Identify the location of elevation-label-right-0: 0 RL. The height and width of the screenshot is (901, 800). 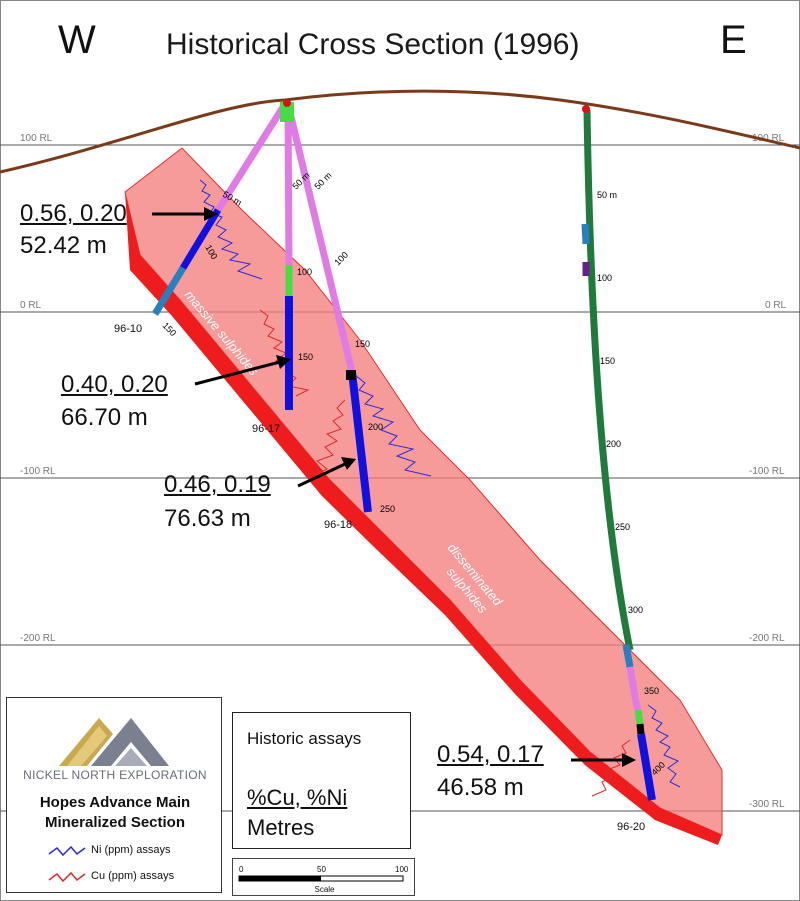
(776, 305).